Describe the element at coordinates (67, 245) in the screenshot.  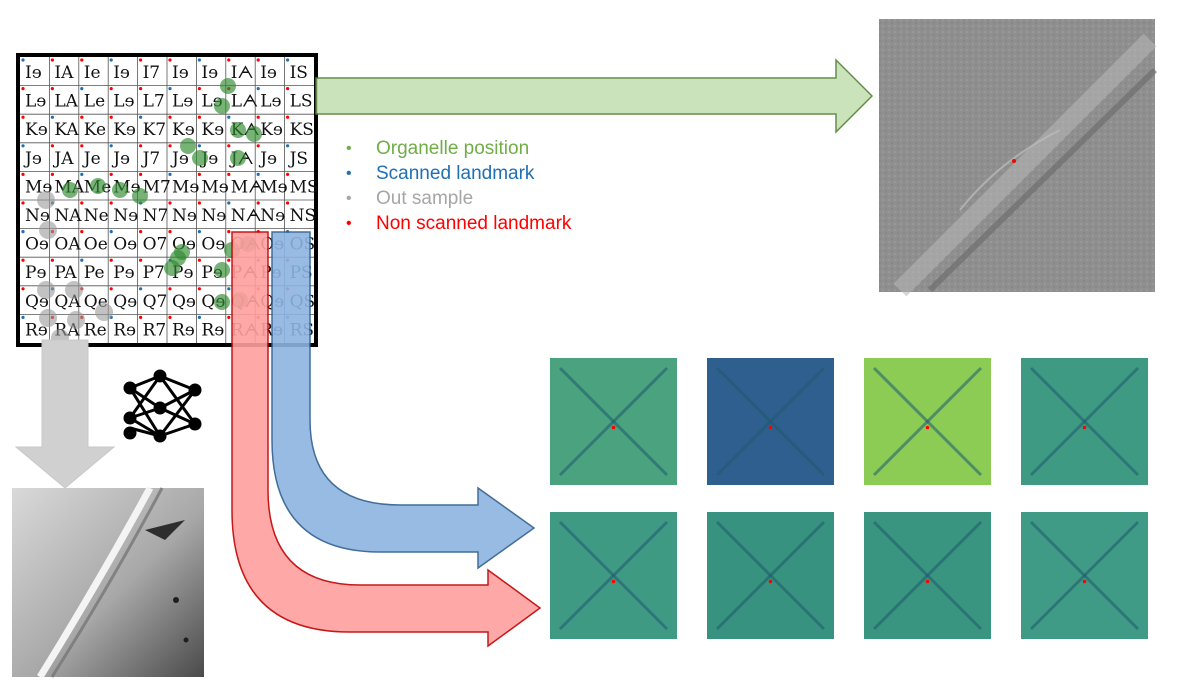
I see `grid-cell-label: OA` at that location.